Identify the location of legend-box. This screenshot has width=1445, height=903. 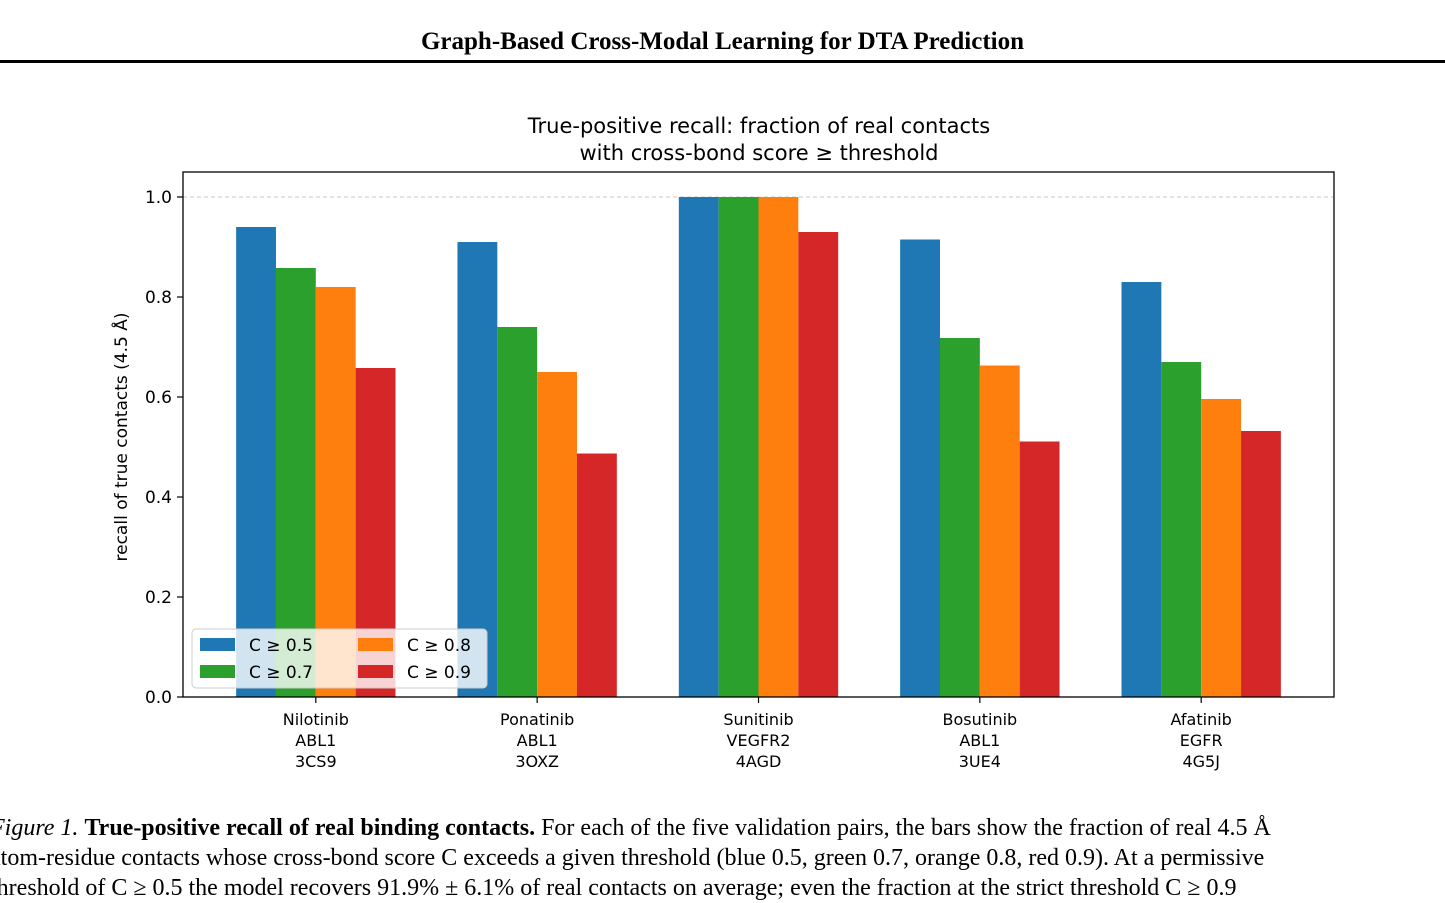
(339, 658).